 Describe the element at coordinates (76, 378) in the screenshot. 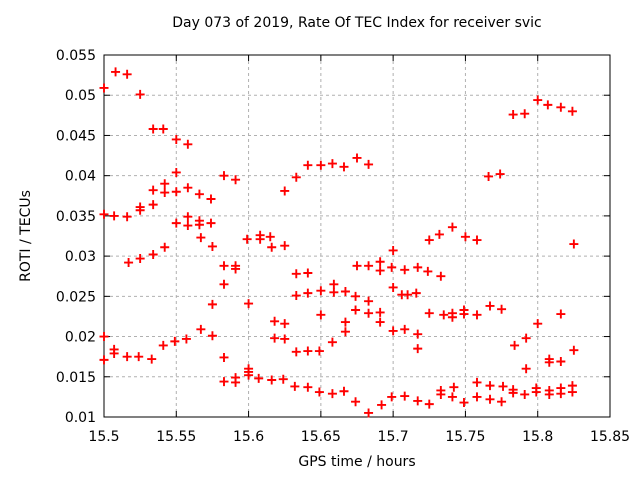

I see `y-tick-label: 0.015` at that location.